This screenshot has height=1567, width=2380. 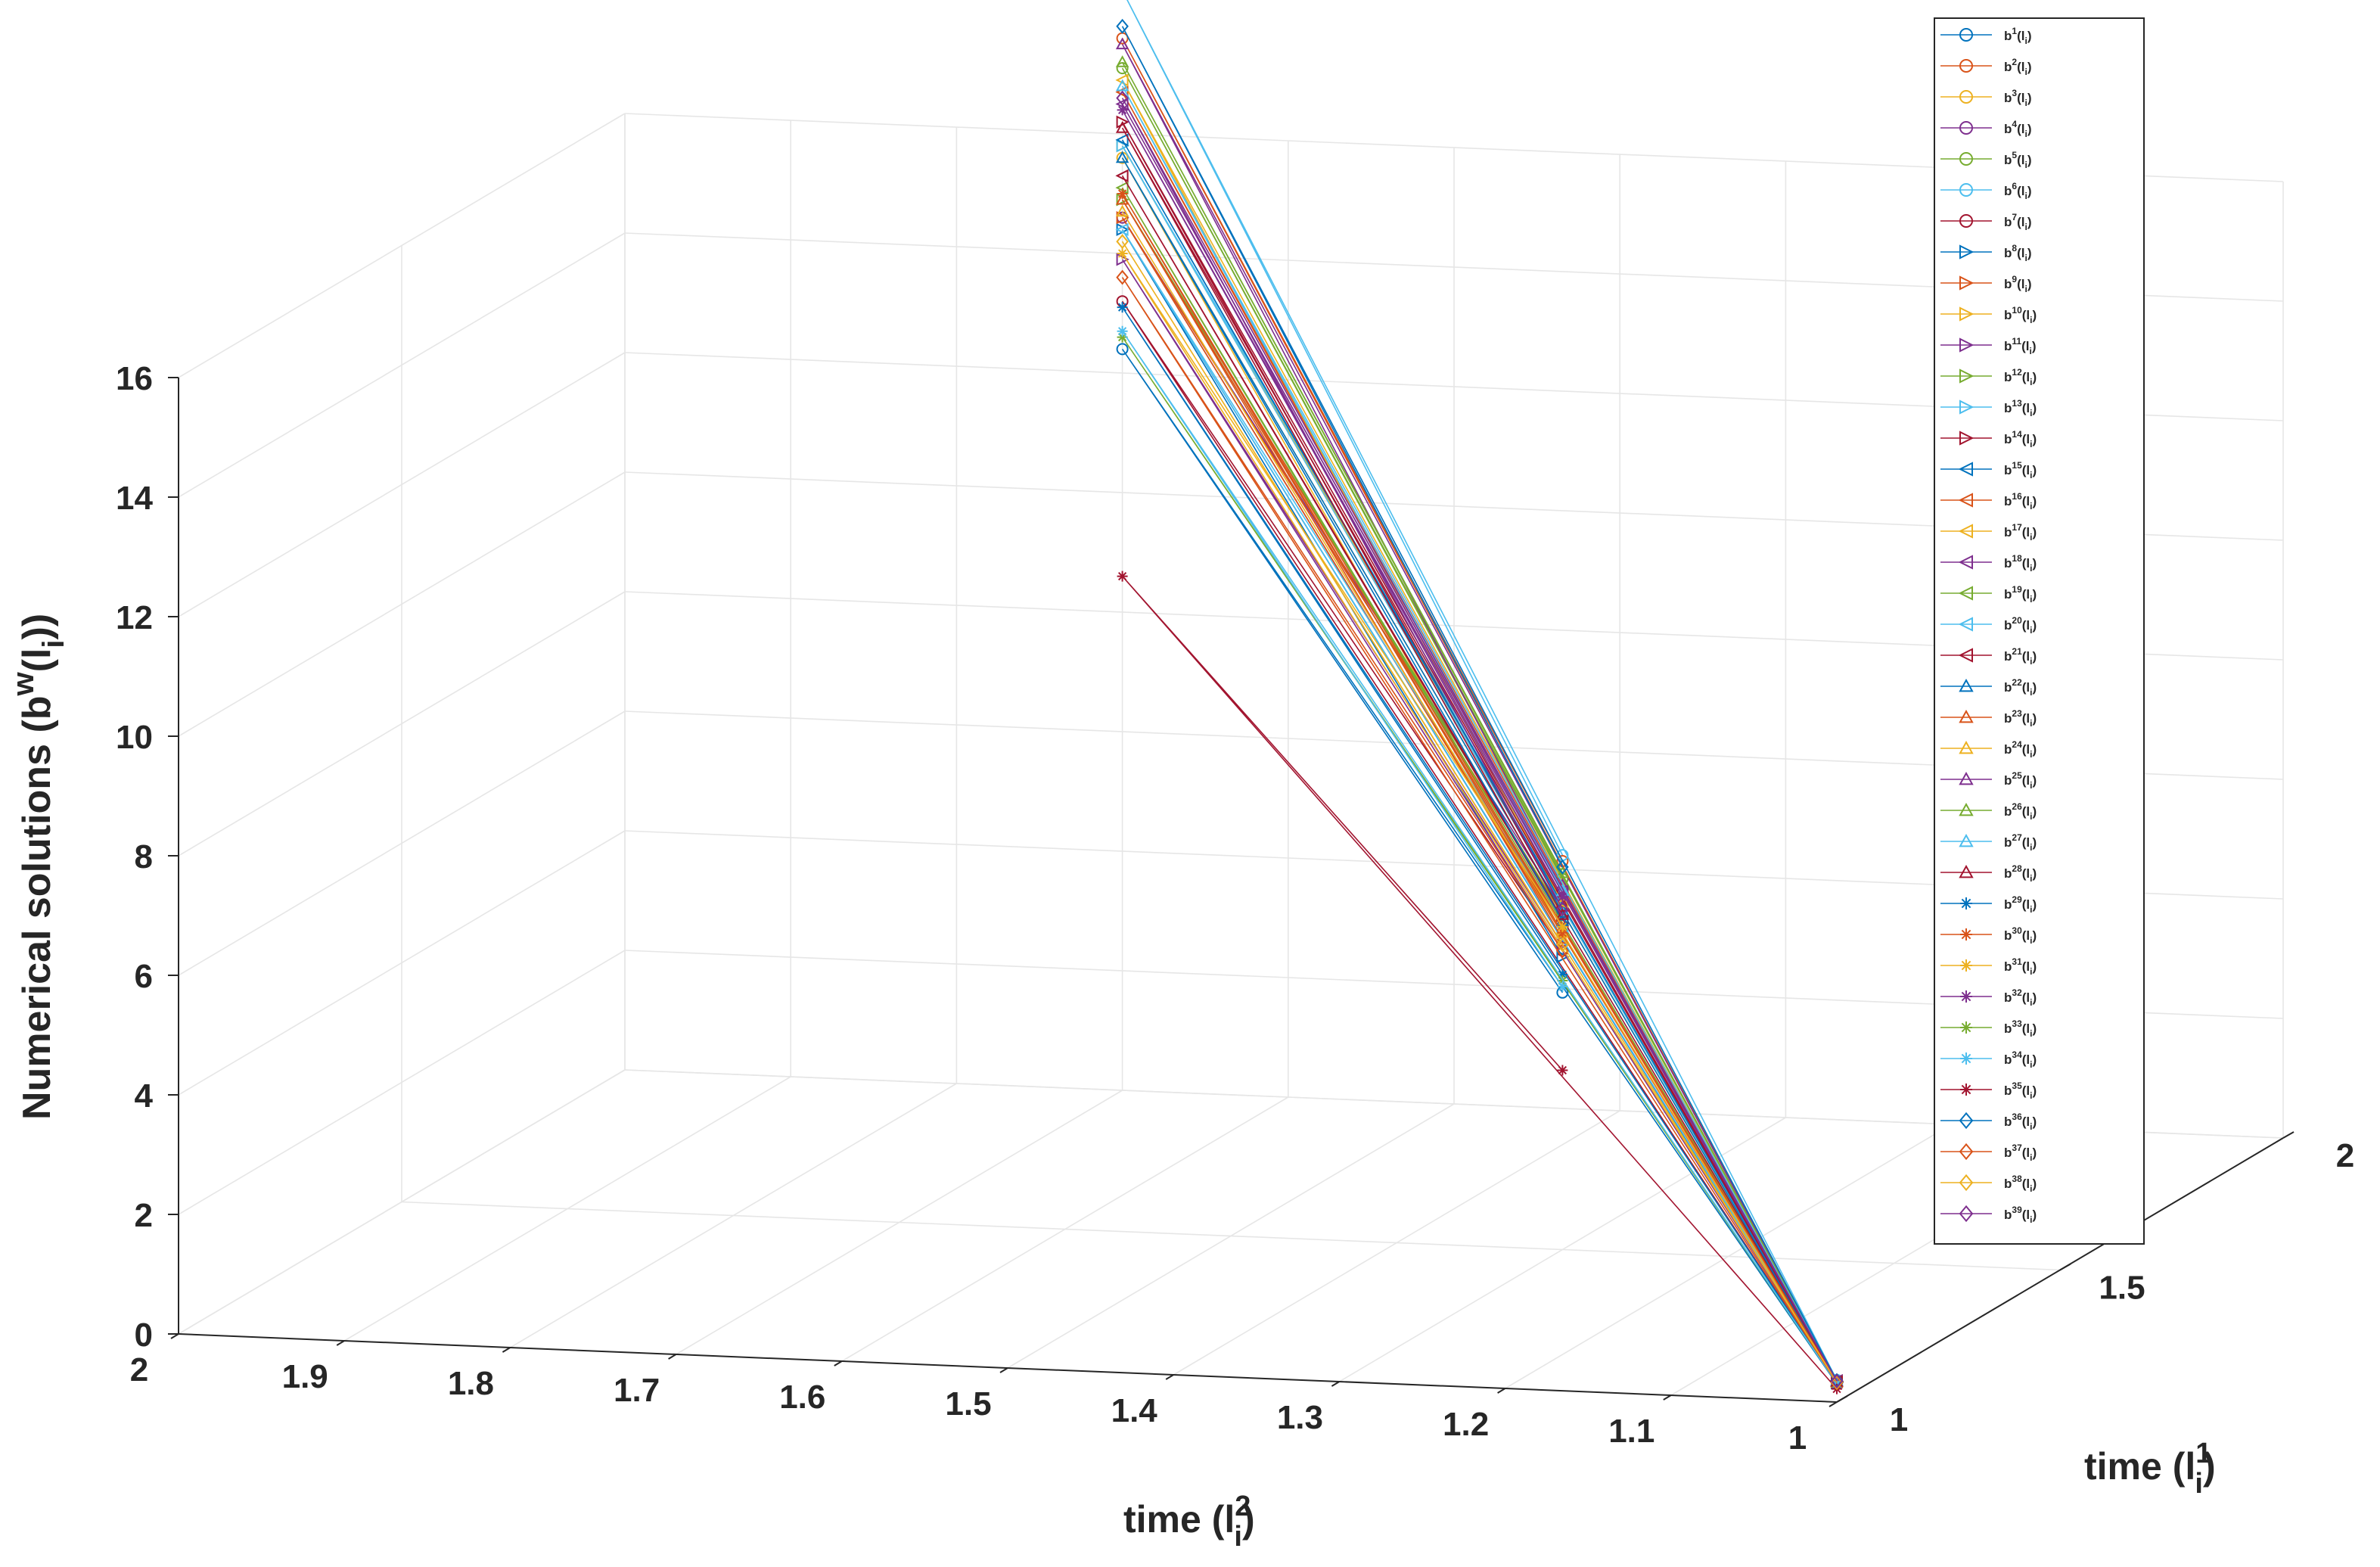 What do you see at coordinates (1988, 904) in the screenshot?
I see `legend-item: b29(li)` at bounding box center [1988, 904].